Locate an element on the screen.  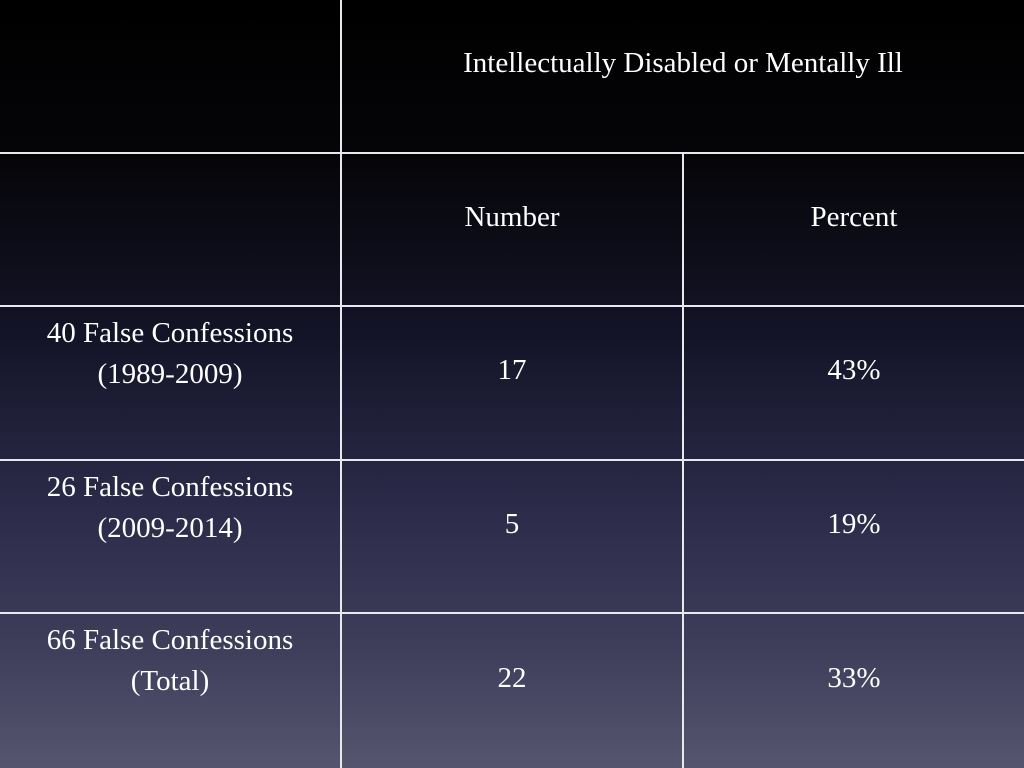
column-header-text: Number is located at coordinates (512, 216).